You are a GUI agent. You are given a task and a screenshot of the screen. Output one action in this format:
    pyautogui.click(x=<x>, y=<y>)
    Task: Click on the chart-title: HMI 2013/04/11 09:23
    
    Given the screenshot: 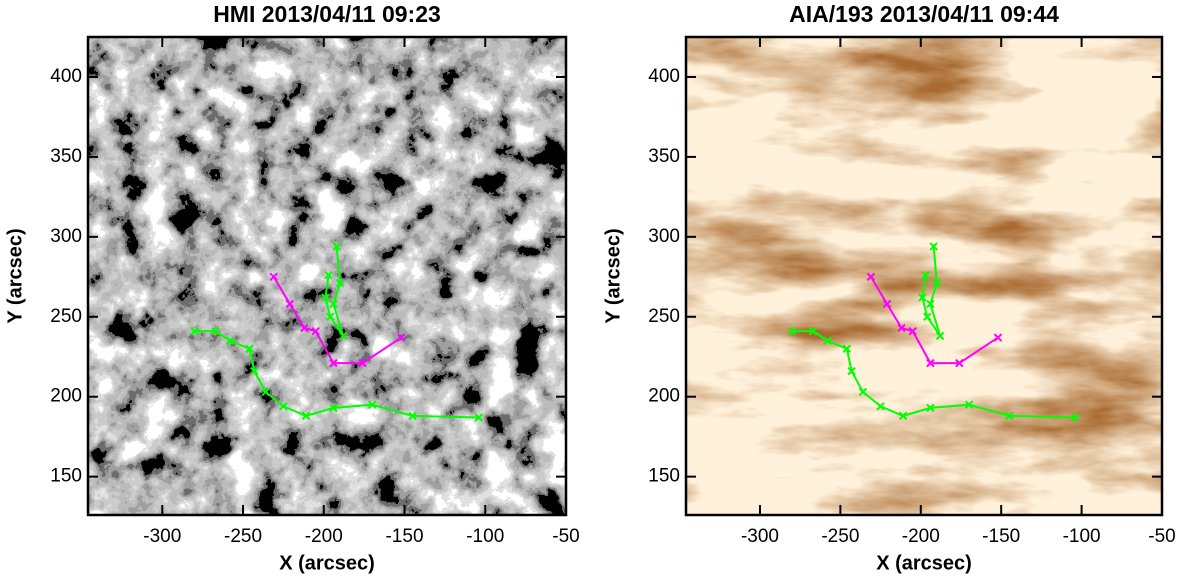 What is the action you would take?
    pyautogui.click(x=327, y=14)
    